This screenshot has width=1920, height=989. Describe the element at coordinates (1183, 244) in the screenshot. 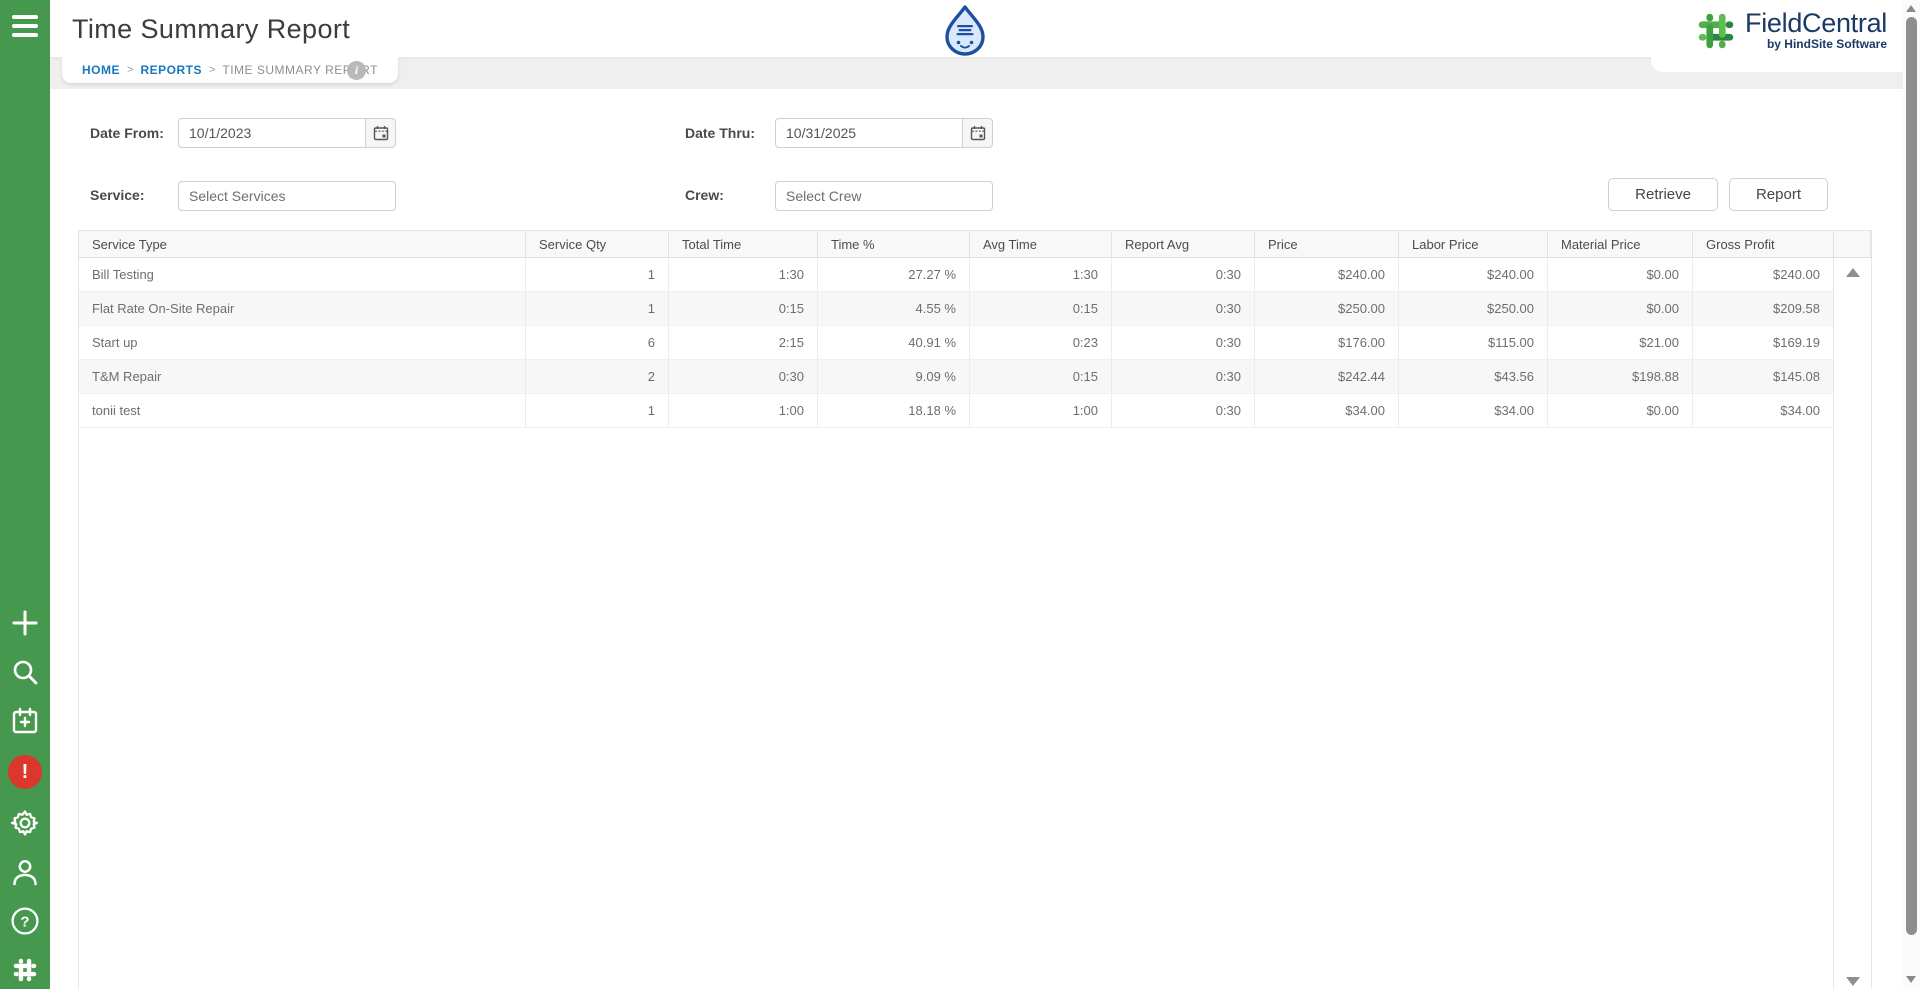

I see `column-header: Report Avg` at that location.